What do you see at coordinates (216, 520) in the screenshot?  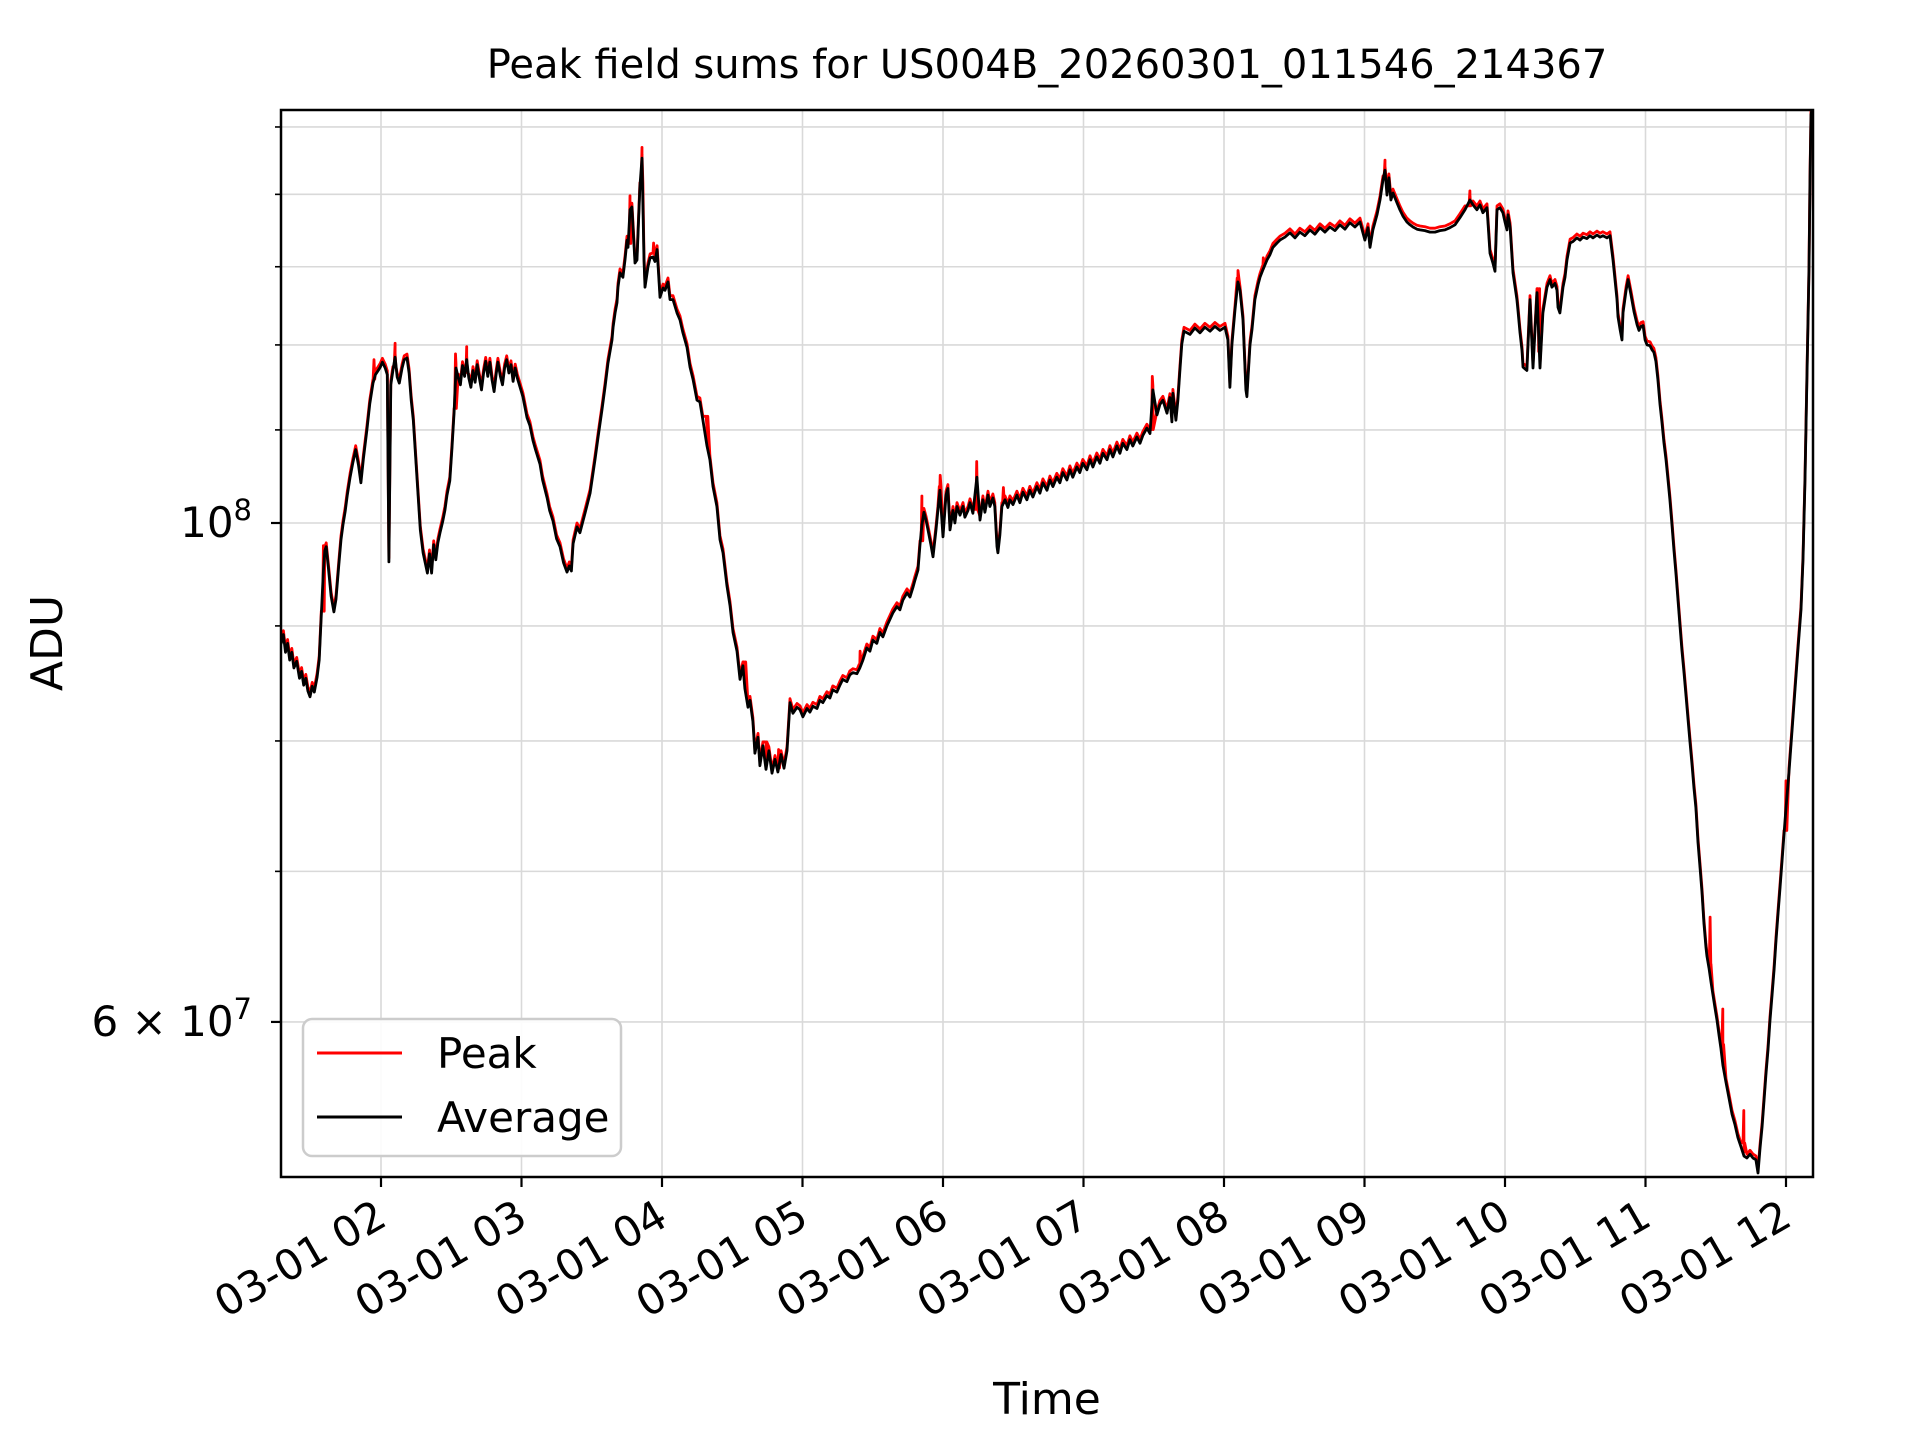 I see `y-tick-label-1e8: 108` at bounding box center [216, 520].